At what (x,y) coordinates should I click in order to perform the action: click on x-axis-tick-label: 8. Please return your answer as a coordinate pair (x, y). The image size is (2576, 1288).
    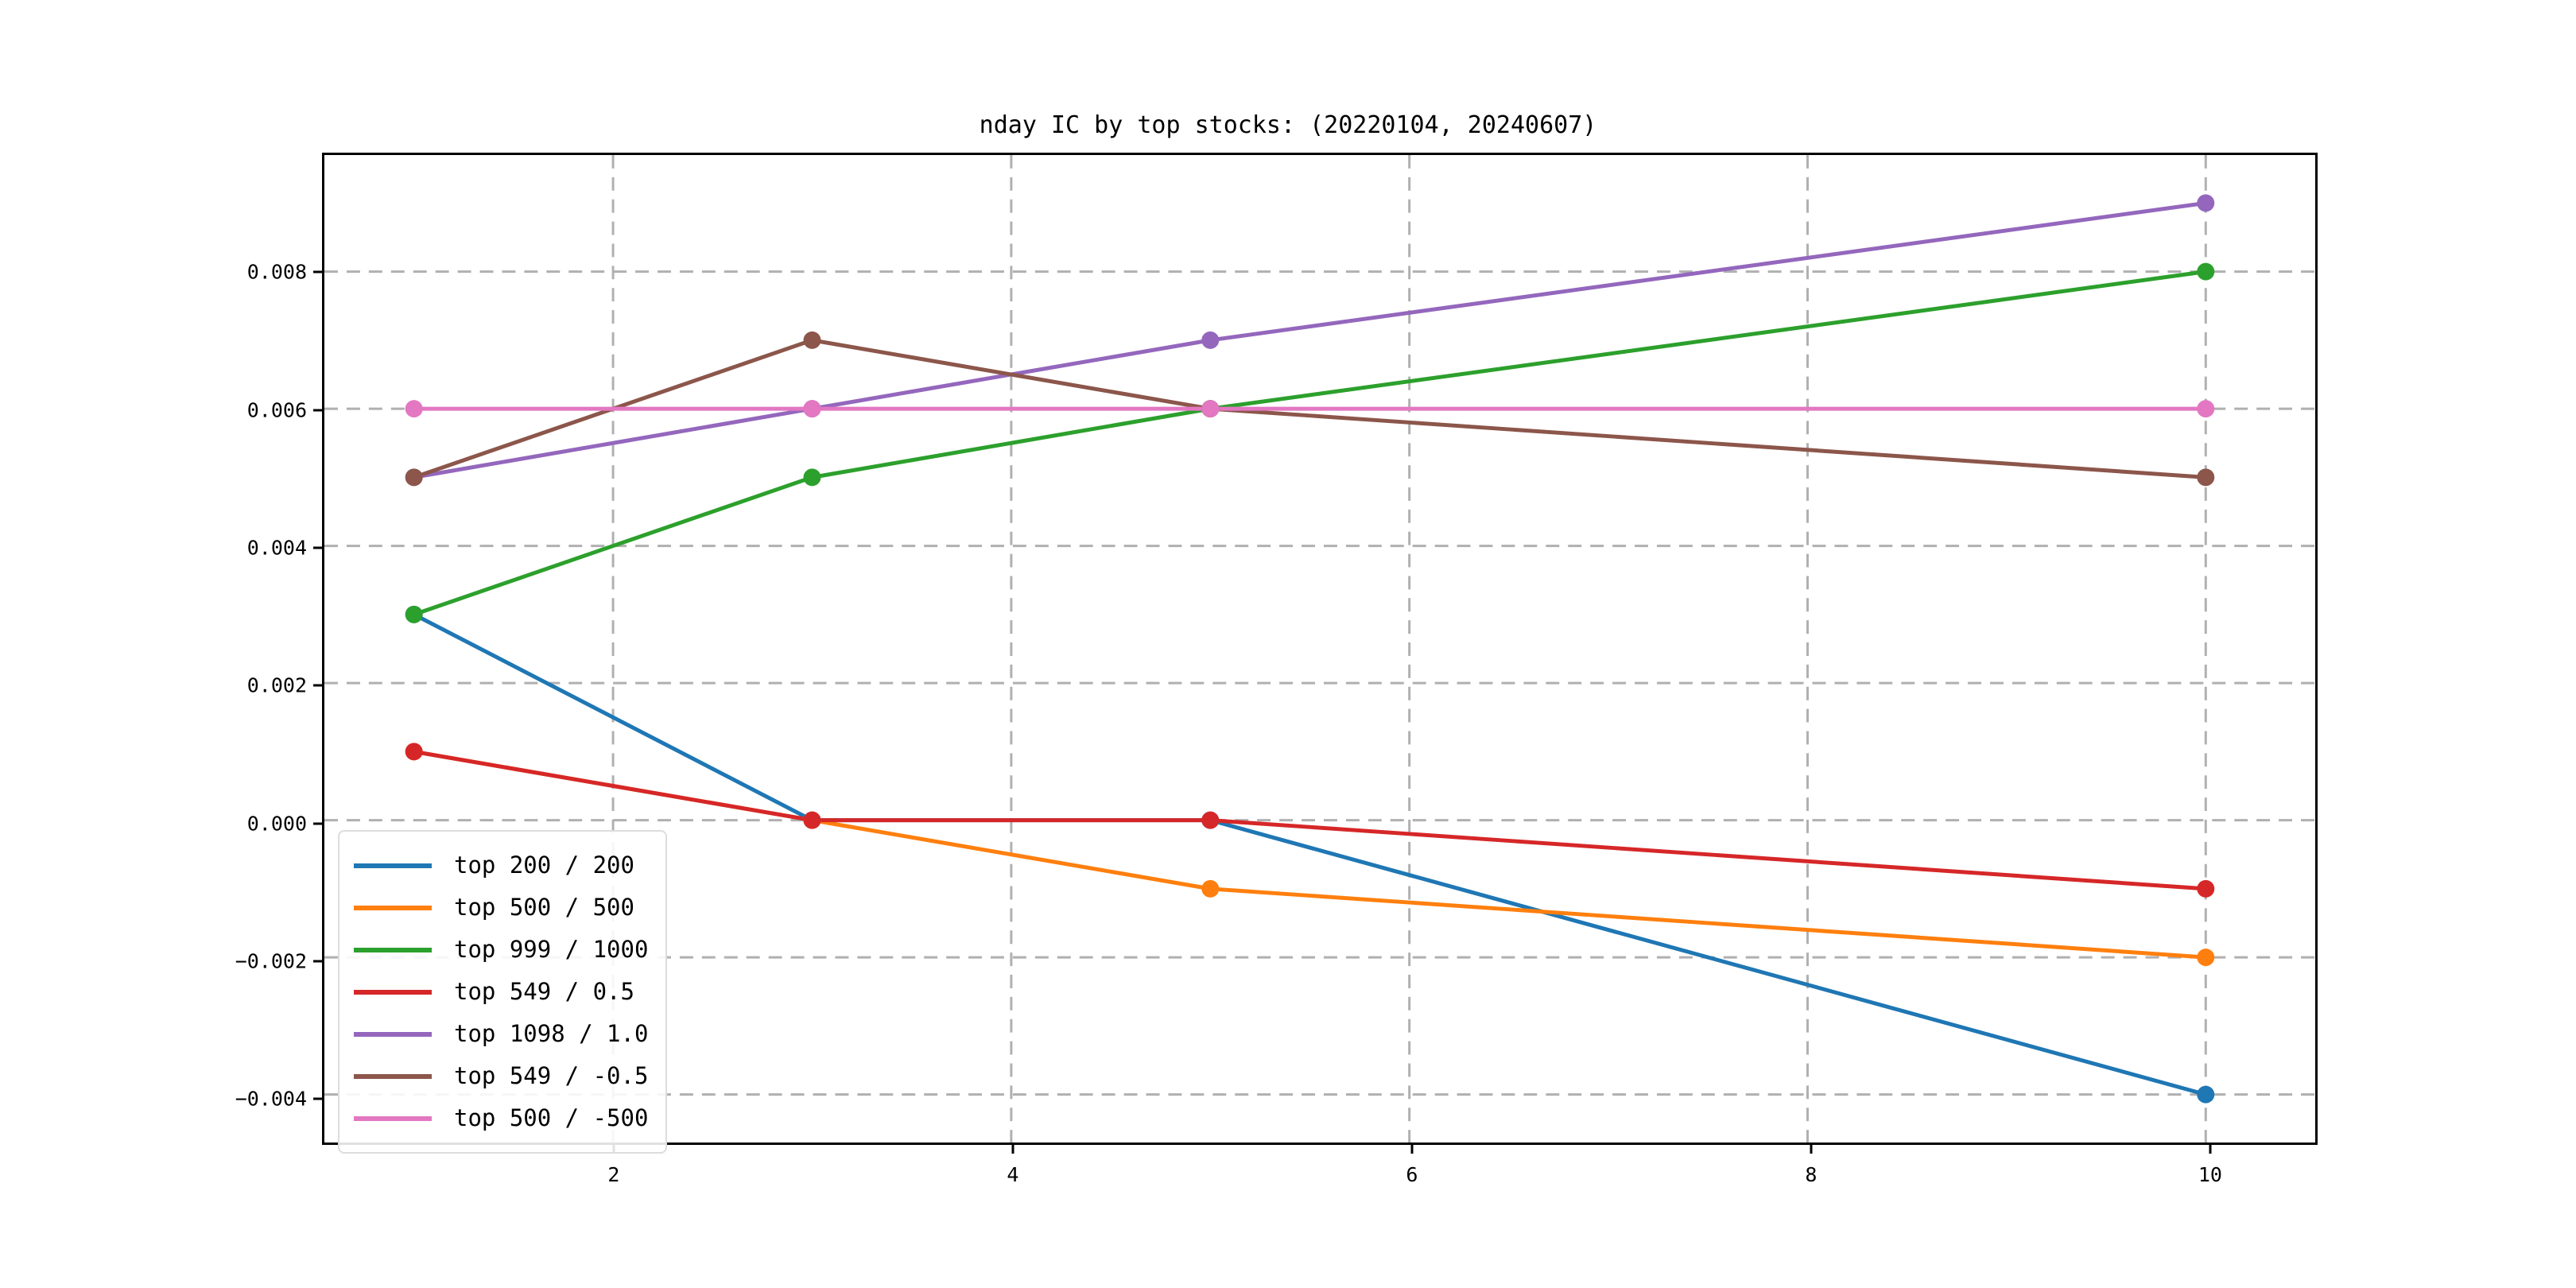
    Looking at the image, I should click on (1812, 1174).